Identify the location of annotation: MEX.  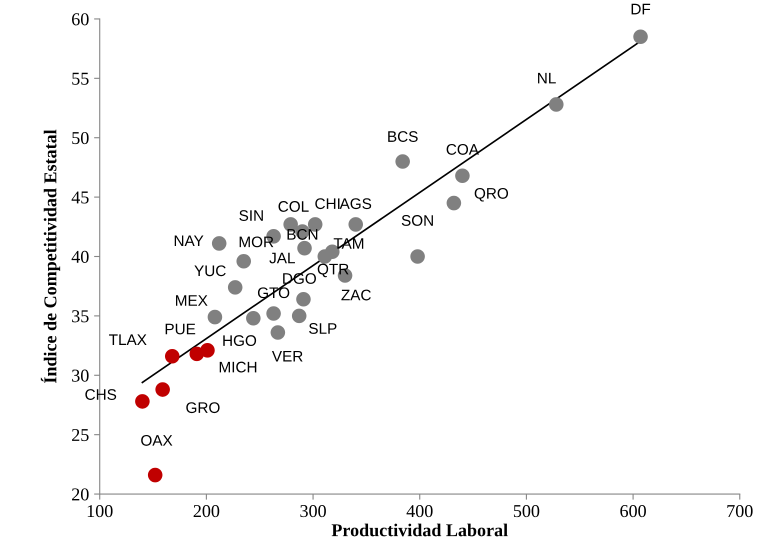
(192, 300).